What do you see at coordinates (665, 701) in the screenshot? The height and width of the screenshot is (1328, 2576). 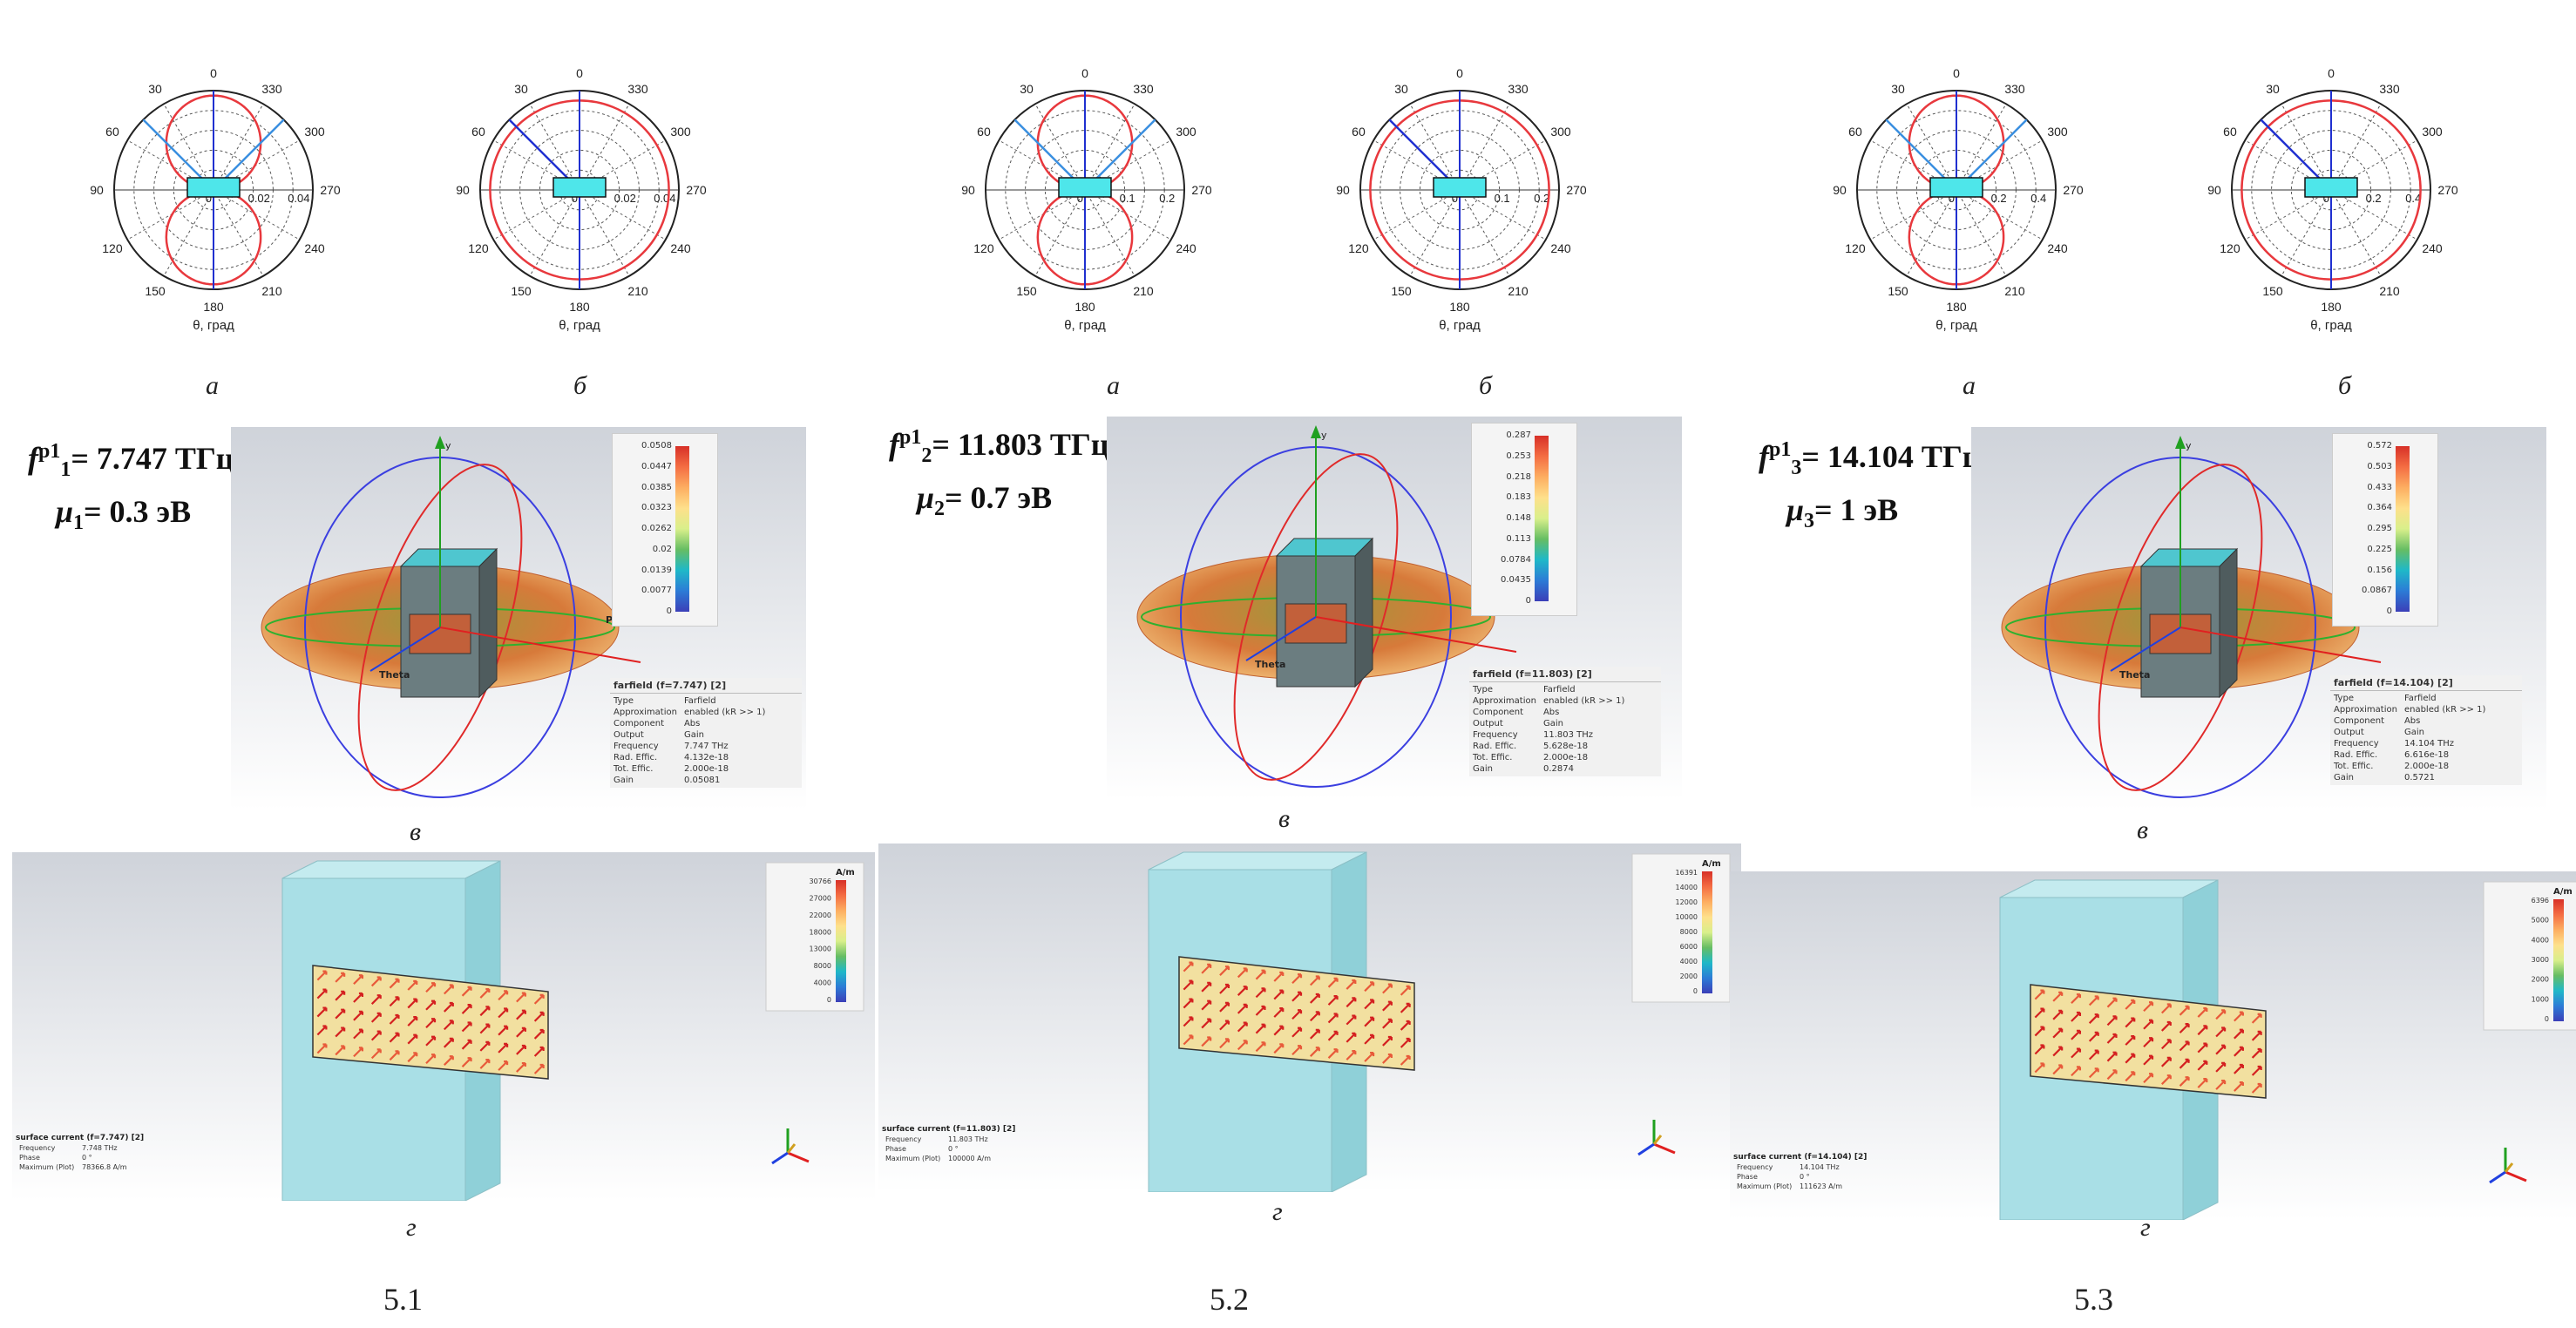 I see `farfield-info-row: Type Farfield` at bounding box center [665, 701].